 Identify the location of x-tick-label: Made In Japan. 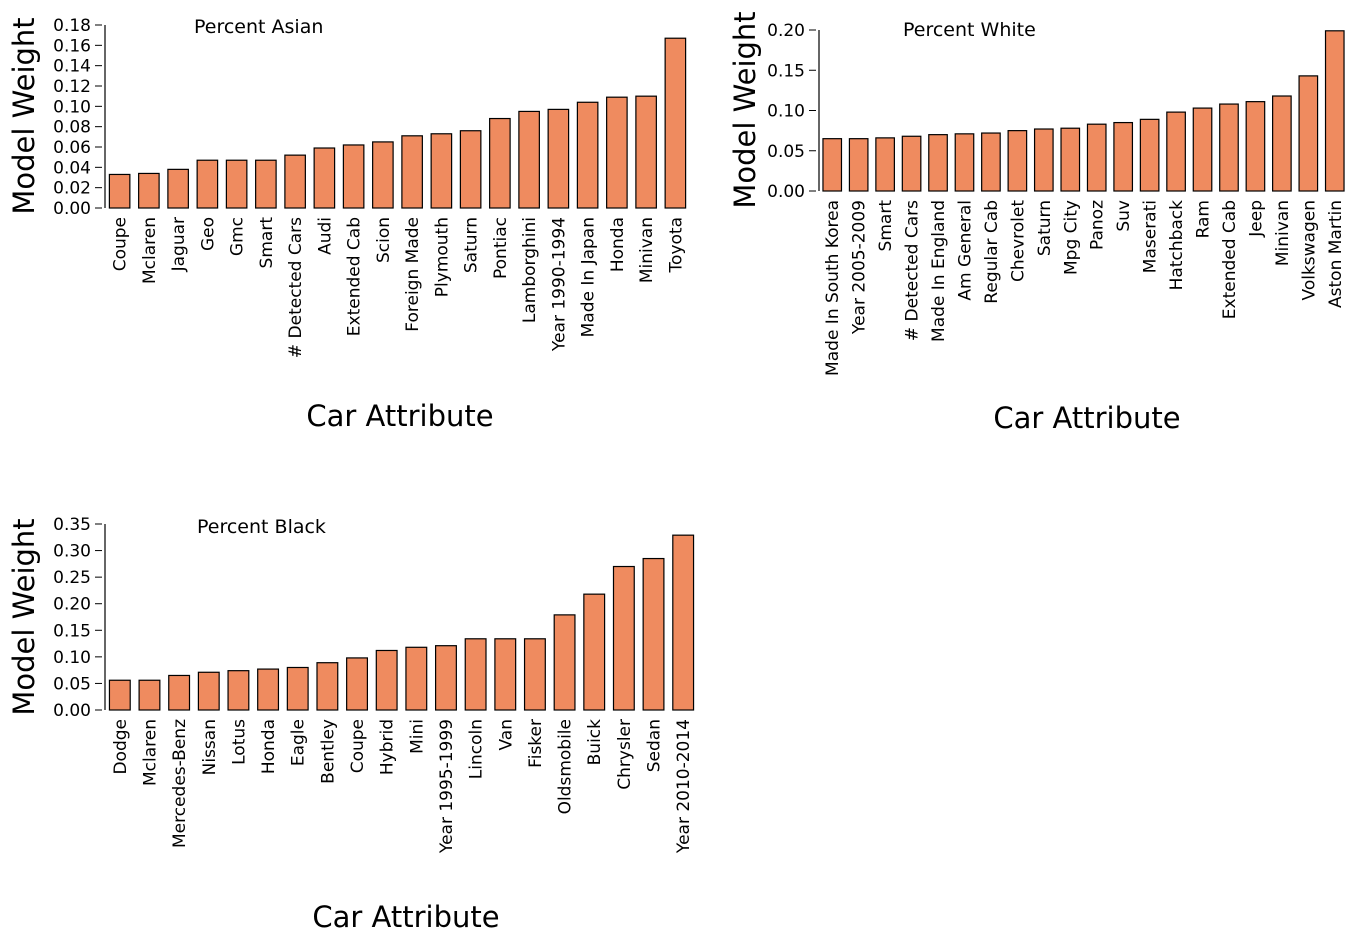
(589, 277).